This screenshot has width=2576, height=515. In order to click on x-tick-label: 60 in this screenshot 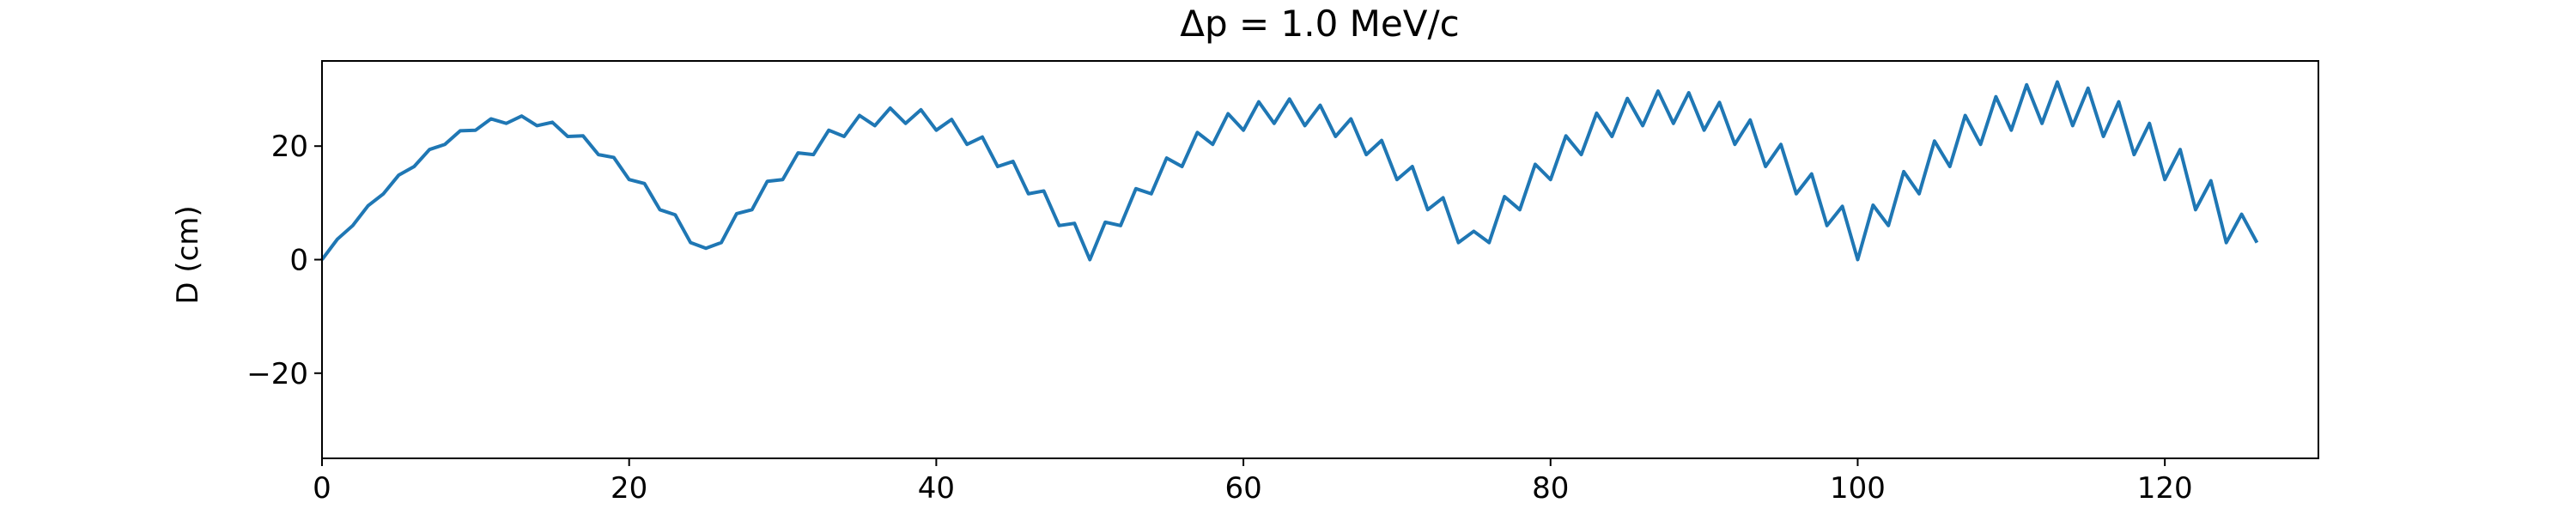, I will do `click(1243, 488)`.